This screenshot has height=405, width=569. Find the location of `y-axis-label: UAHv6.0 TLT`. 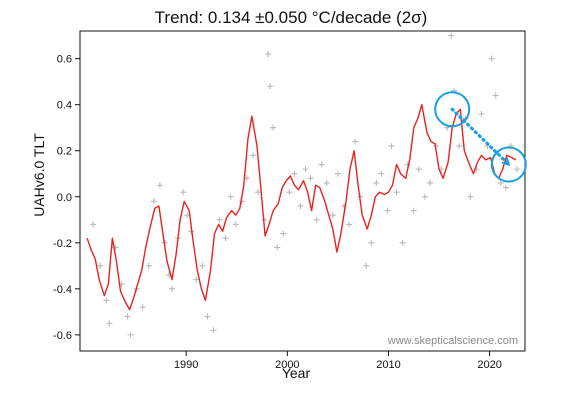

y-axis-label: UAHv6.0 TLT is located at coordinates (39, 175).